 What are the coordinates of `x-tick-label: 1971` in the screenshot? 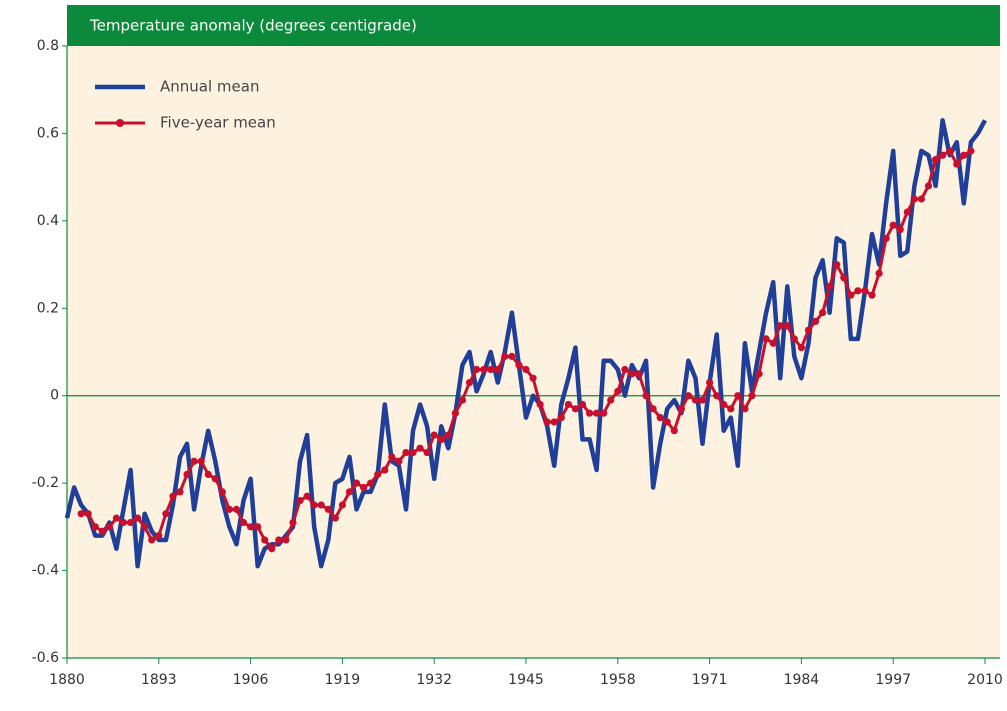 It's located at (710, 680).